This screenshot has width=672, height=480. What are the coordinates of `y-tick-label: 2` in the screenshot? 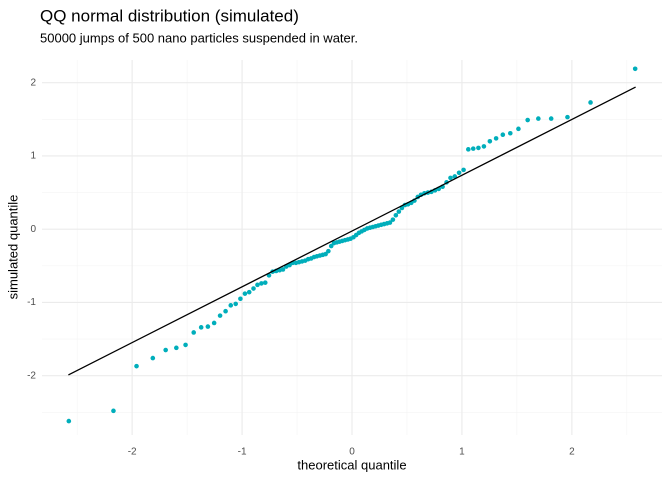 It's located at (33, 82).